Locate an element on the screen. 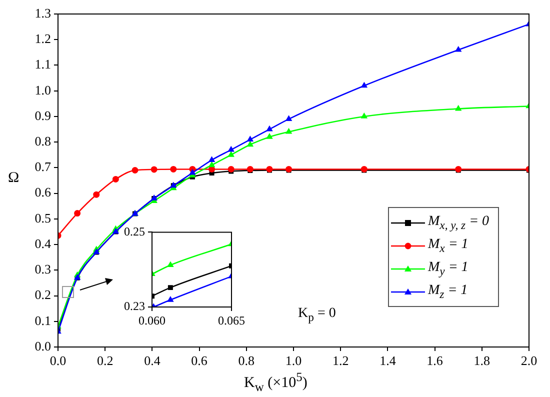  x-tick-label: 0.060 is located at coordinates (152, 320).